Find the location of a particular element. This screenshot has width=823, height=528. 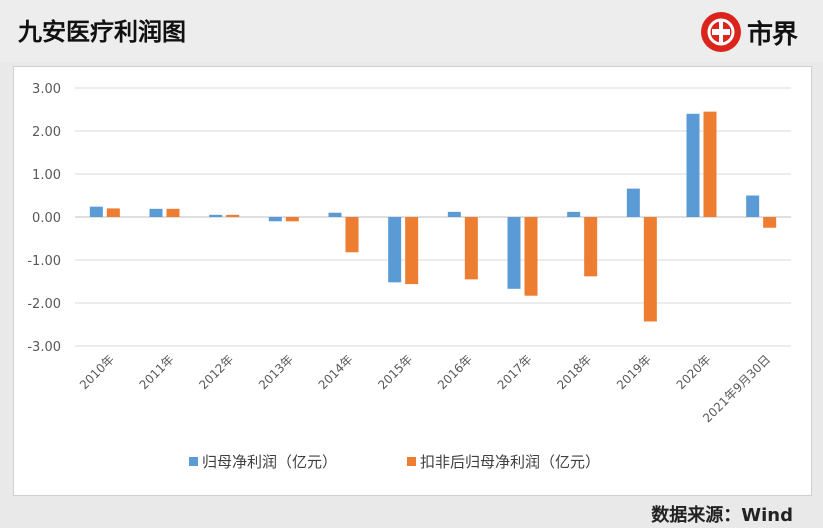

x-tick-label: 2016年 is located at coordinates (455, 372).